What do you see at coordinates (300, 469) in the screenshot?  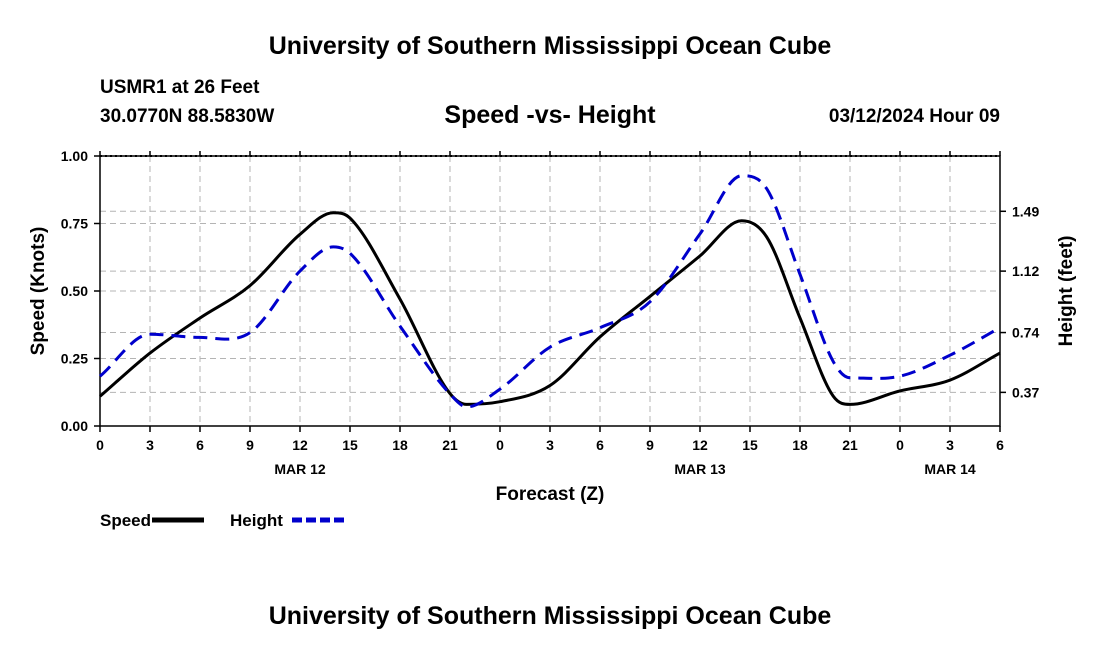 I see `x-date-label: MAR 12` at bounding box center [300, 469].